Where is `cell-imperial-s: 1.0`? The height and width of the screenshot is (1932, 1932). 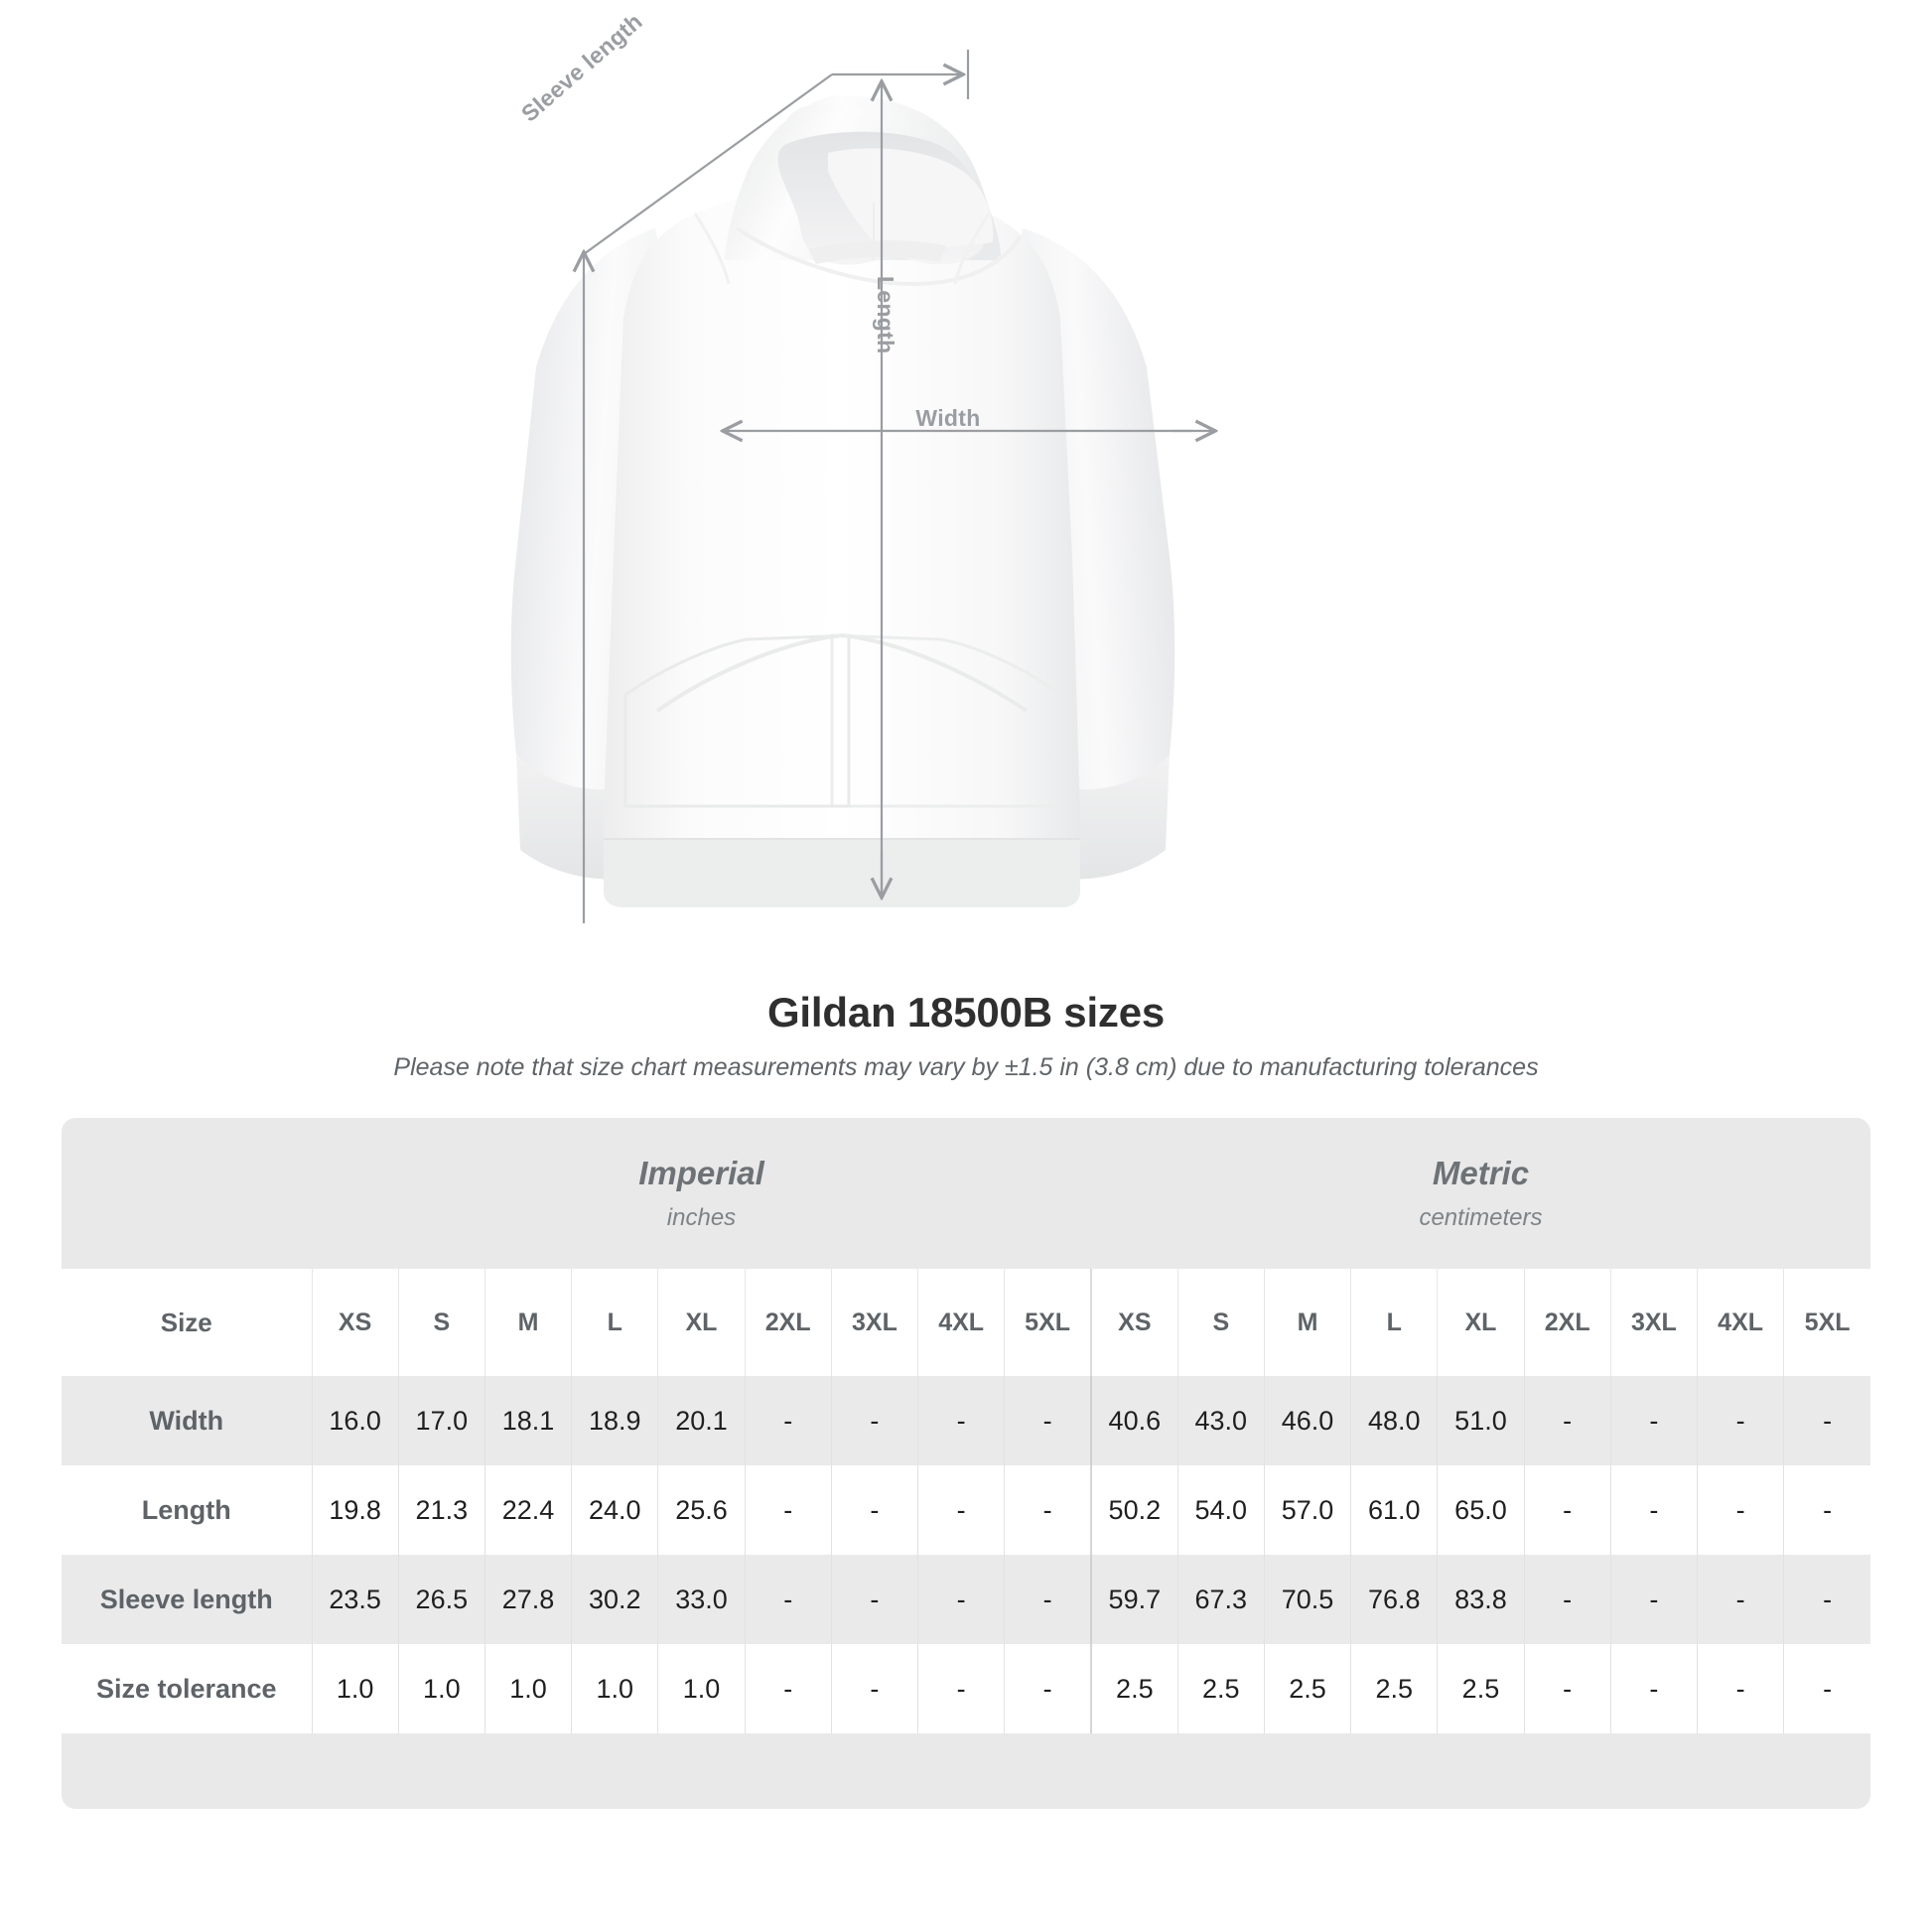 cell-imperial-s: 1.0 is located at coordinates (441, 1688).